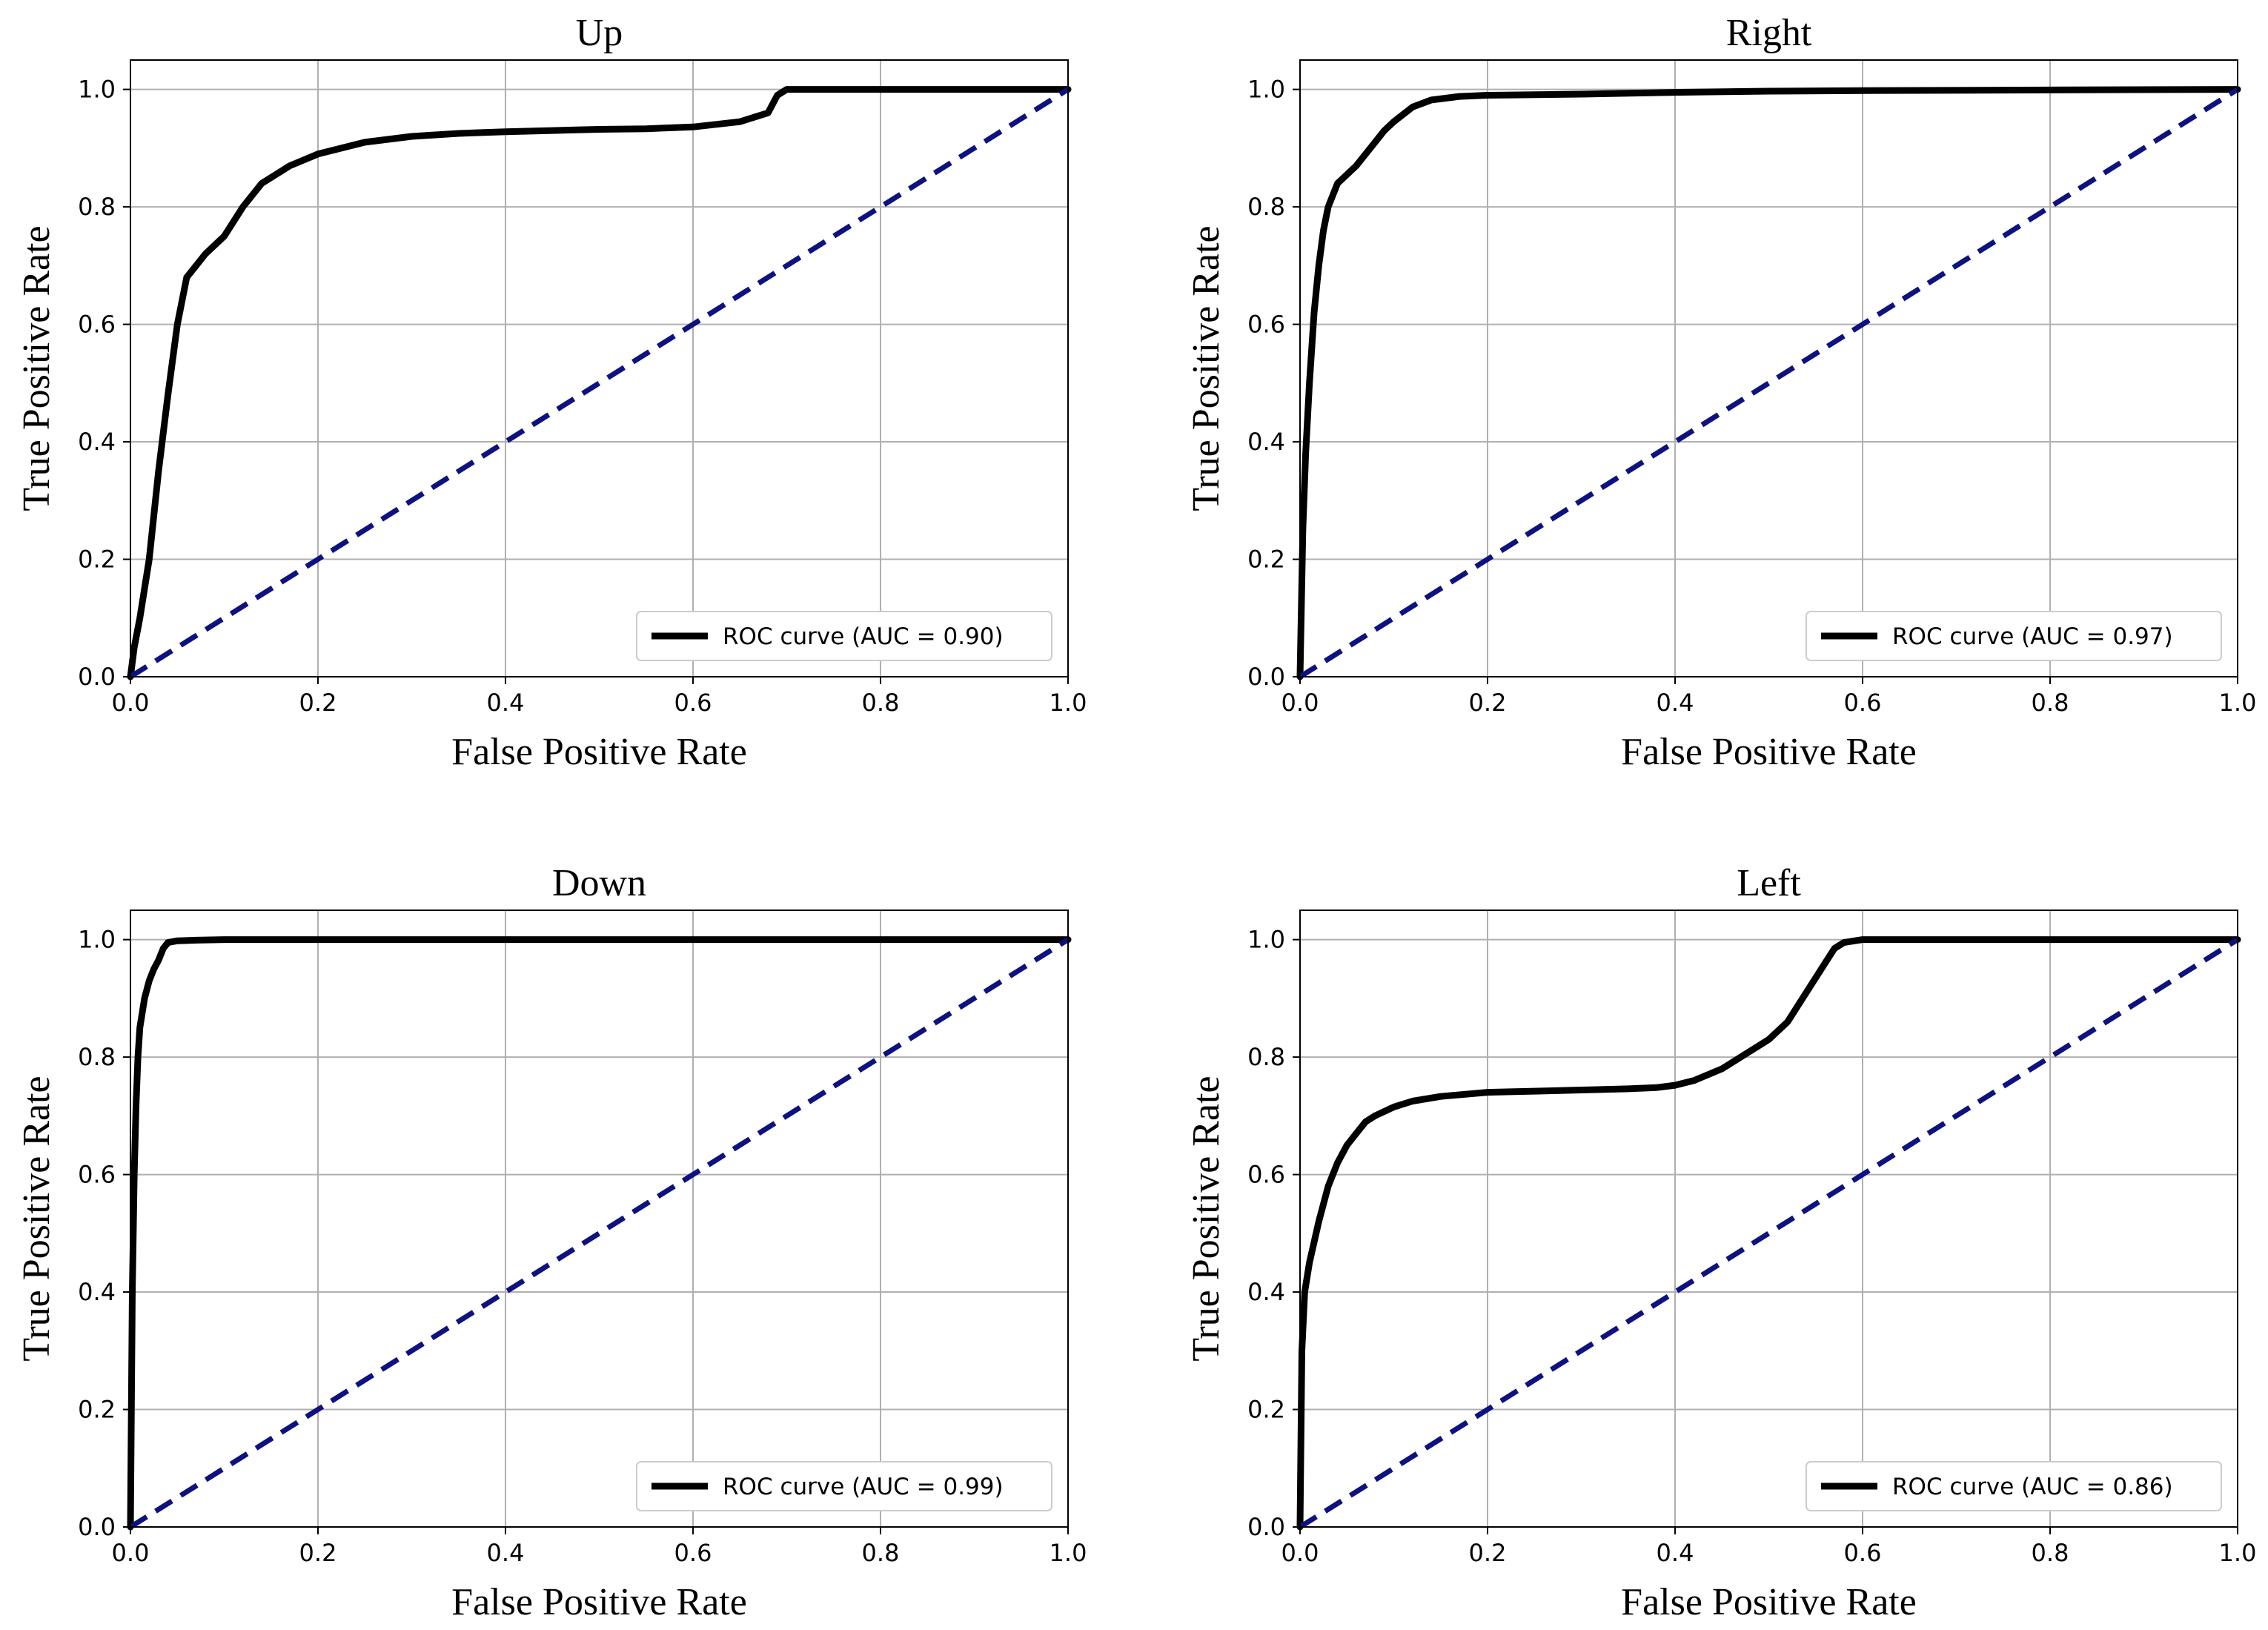 This screenshot has width=2268, height=1630. What do you see at coordinates (864, 636) in the screenshot?
I see `legend-label: ROC curve (AUC = 0.90)` at bounding box center [864, 636].